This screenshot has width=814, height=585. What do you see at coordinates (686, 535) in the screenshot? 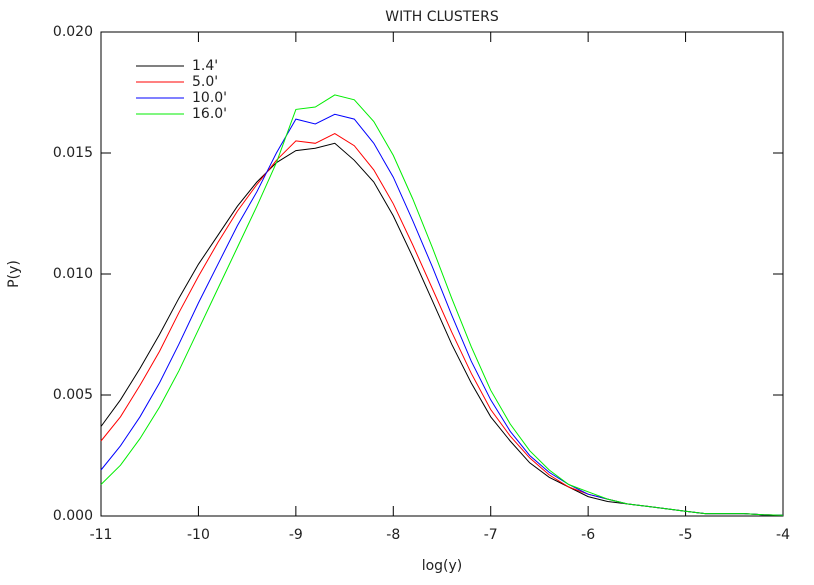
I see `x-tick-label: -5` at bounding box center [686, 535].